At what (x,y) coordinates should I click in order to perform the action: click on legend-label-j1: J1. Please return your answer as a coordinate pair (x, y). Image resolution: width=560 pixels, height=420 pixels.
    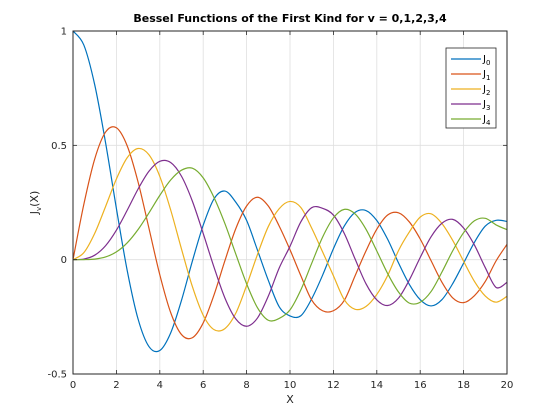
    Looking at the image, I should click on (486, 75).